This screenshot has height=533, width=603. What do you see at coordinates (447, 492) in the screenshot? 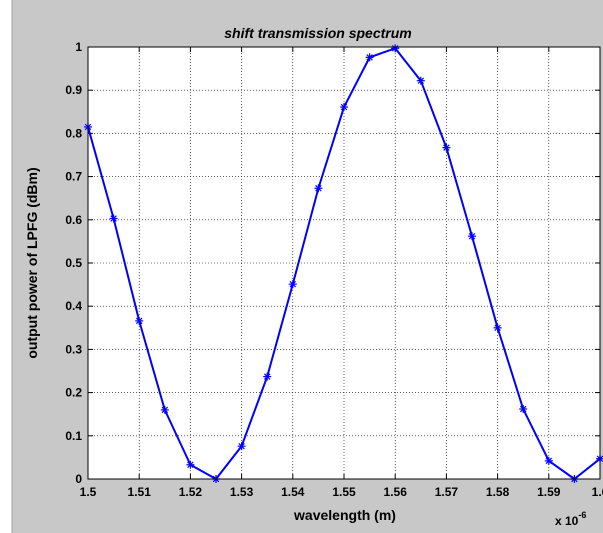
I see `x-tick-label: 1.57` at bounding box center [447, 492].